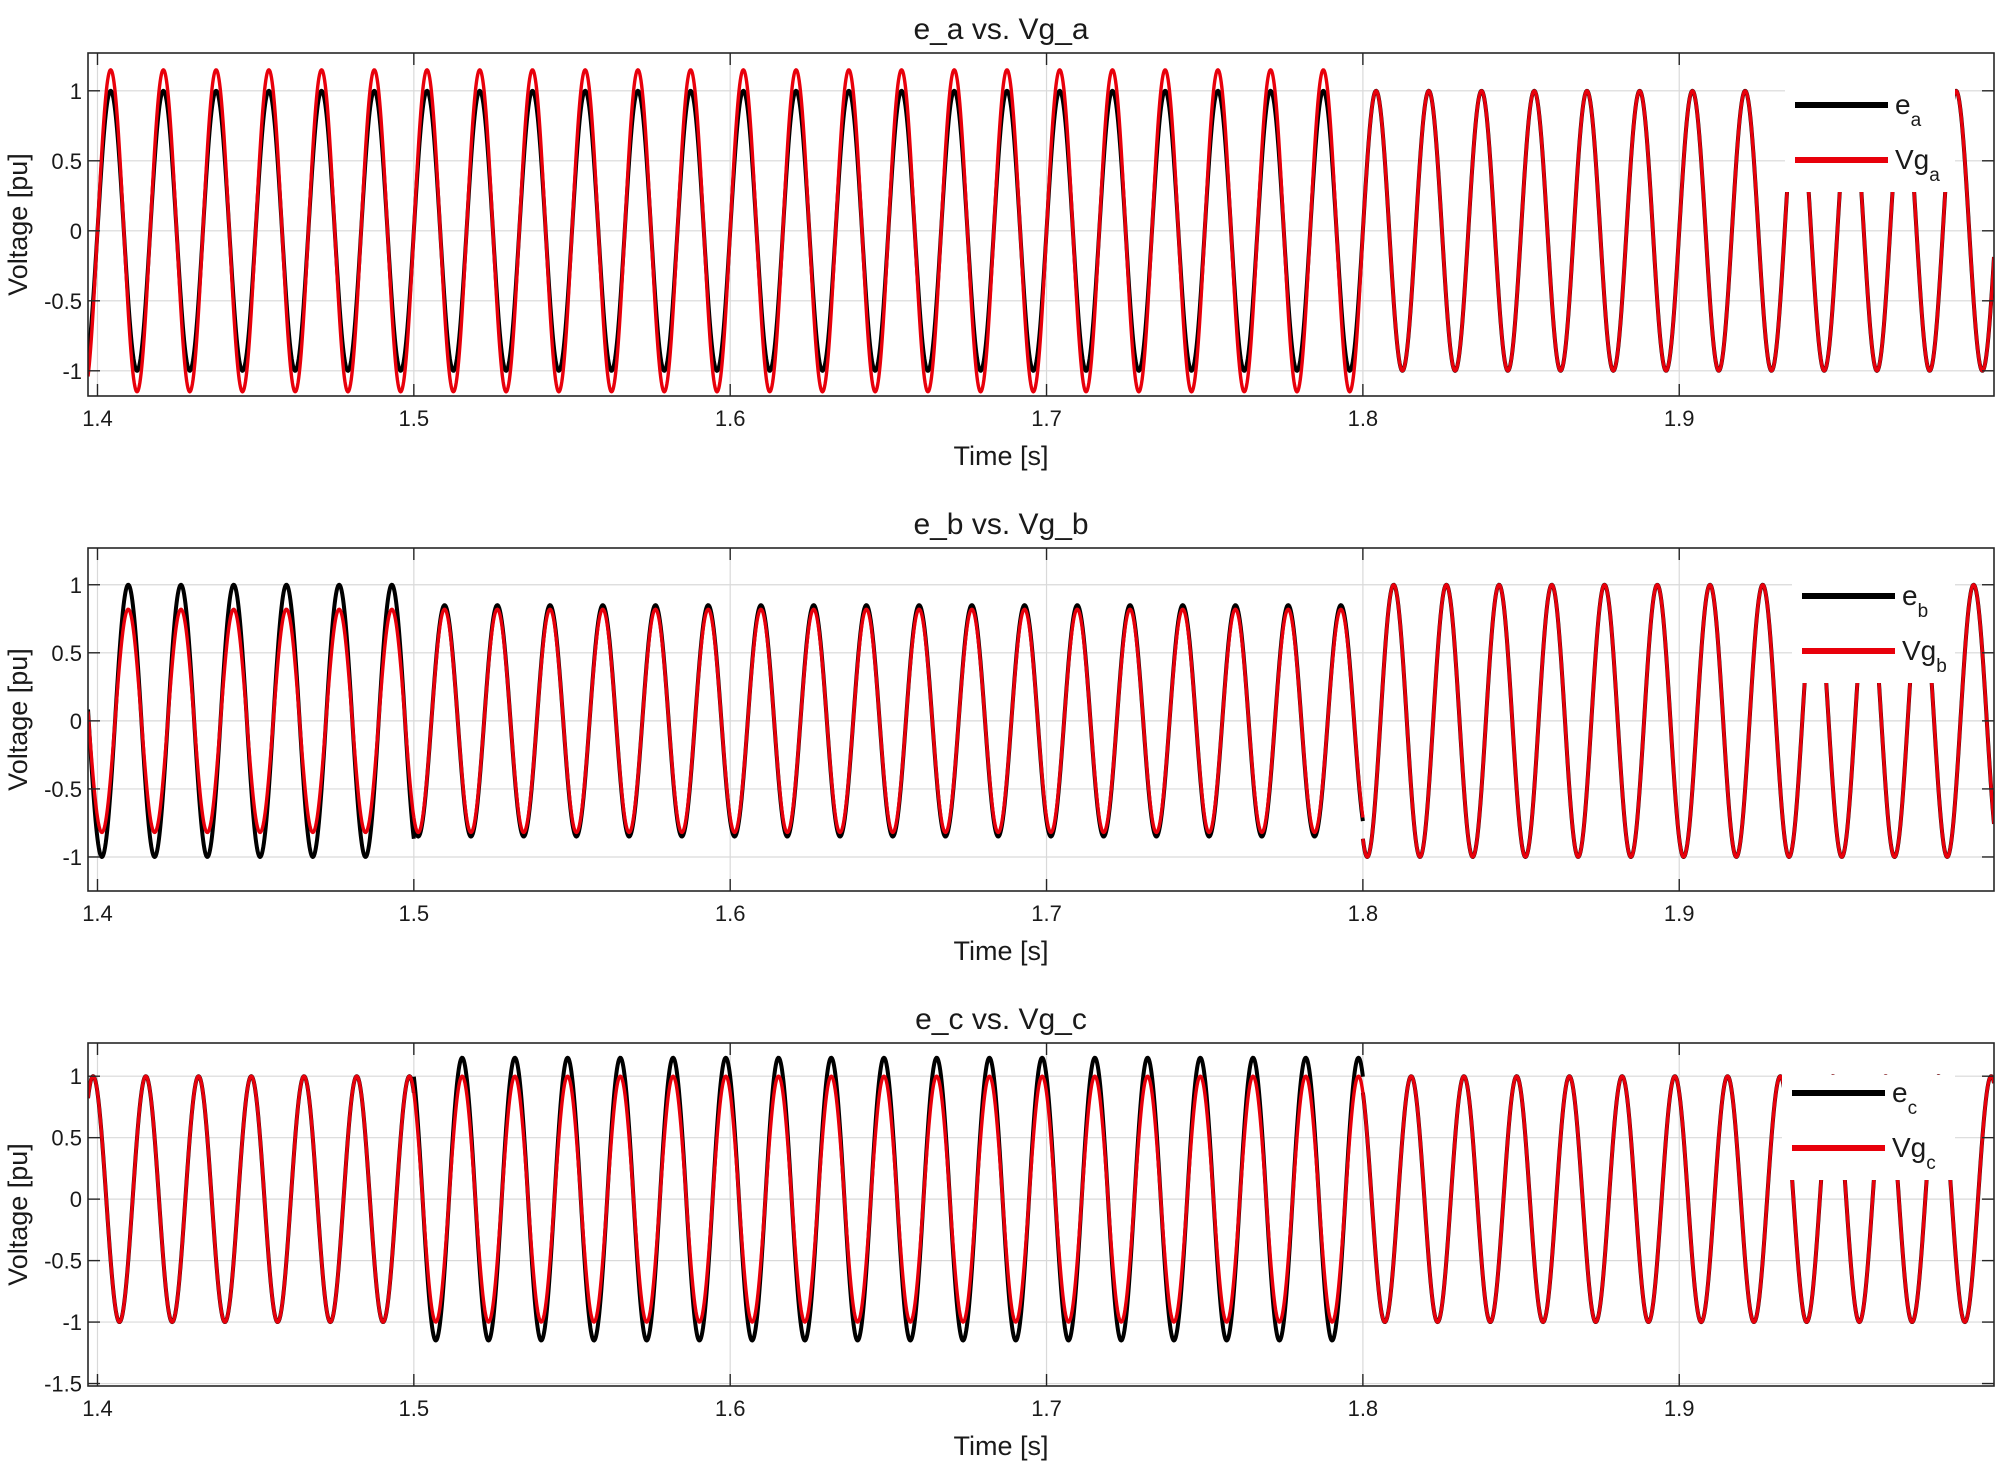  Describe the element at coordinates (1000, 29) in the screenshot. I see `chart-title: e_a vs. Vg_a` at that location.